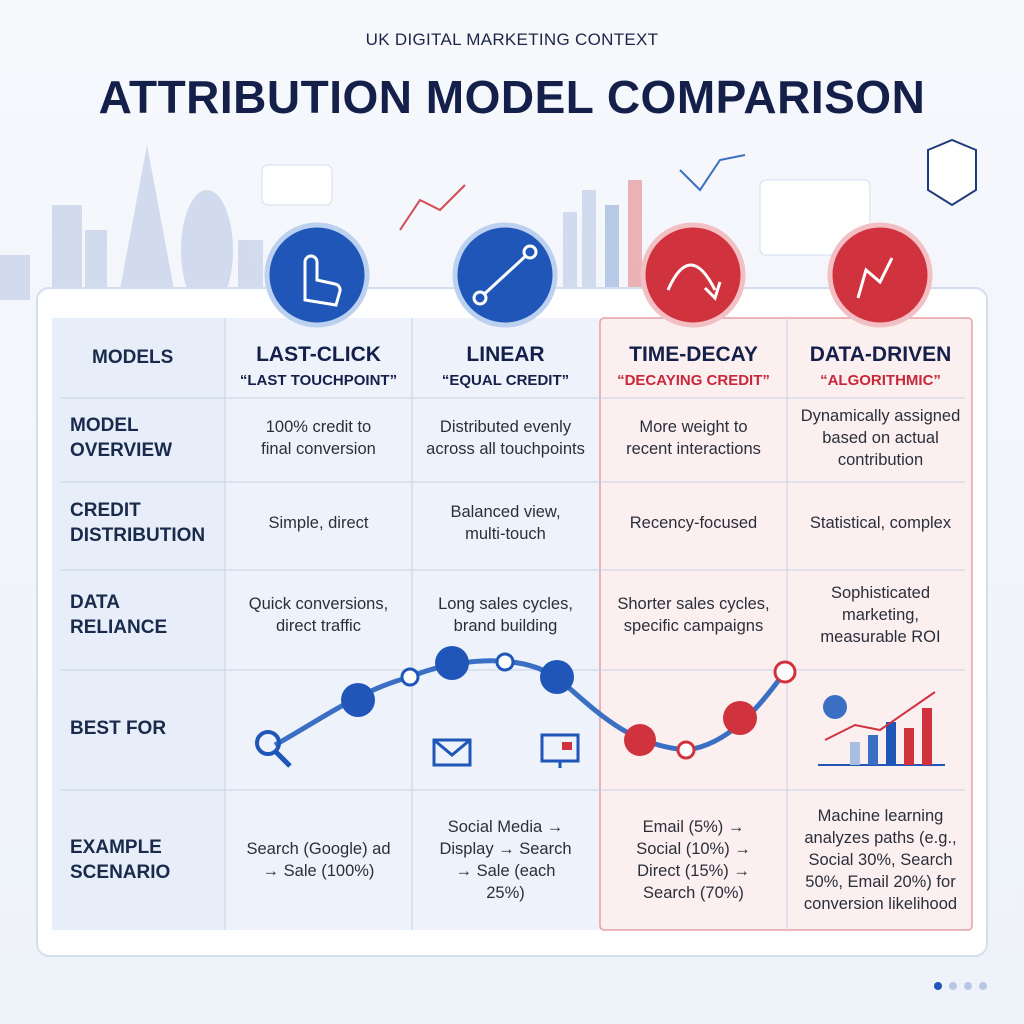 The height and width of the screenshot is (1024, 1024). Describe the element at coordinates (318, 860) in the screenshot. I see `cell: Search (Google) ad → Sale (100%)` at that location.